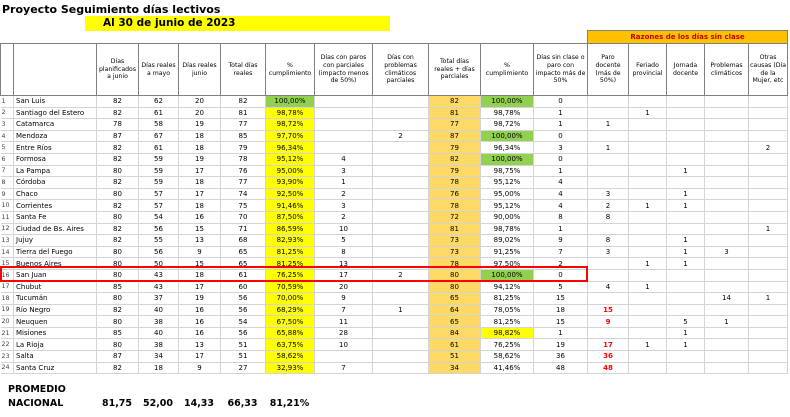 The width and height of the screenshot is (790, 417). Describe the element at coordinates (560, 356) in the screenshot. I see `cell-noclass: 36` at that location.